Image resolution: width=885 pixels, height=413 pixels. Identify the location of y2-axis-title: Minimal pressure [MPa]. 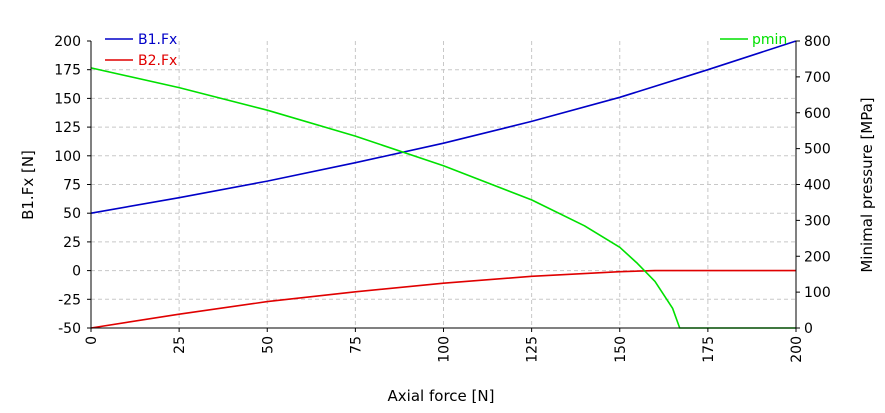
(867, 184).